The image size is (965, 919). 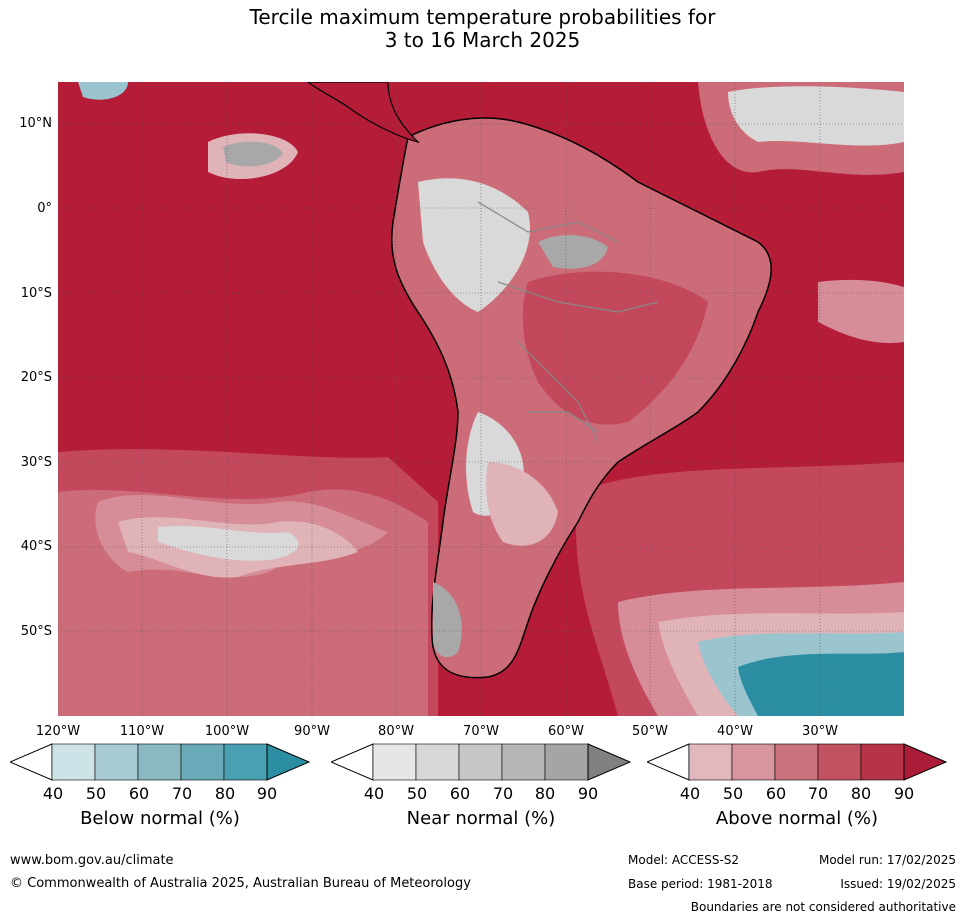 I want to click on above-extend-high, so click(x=925, y=762).